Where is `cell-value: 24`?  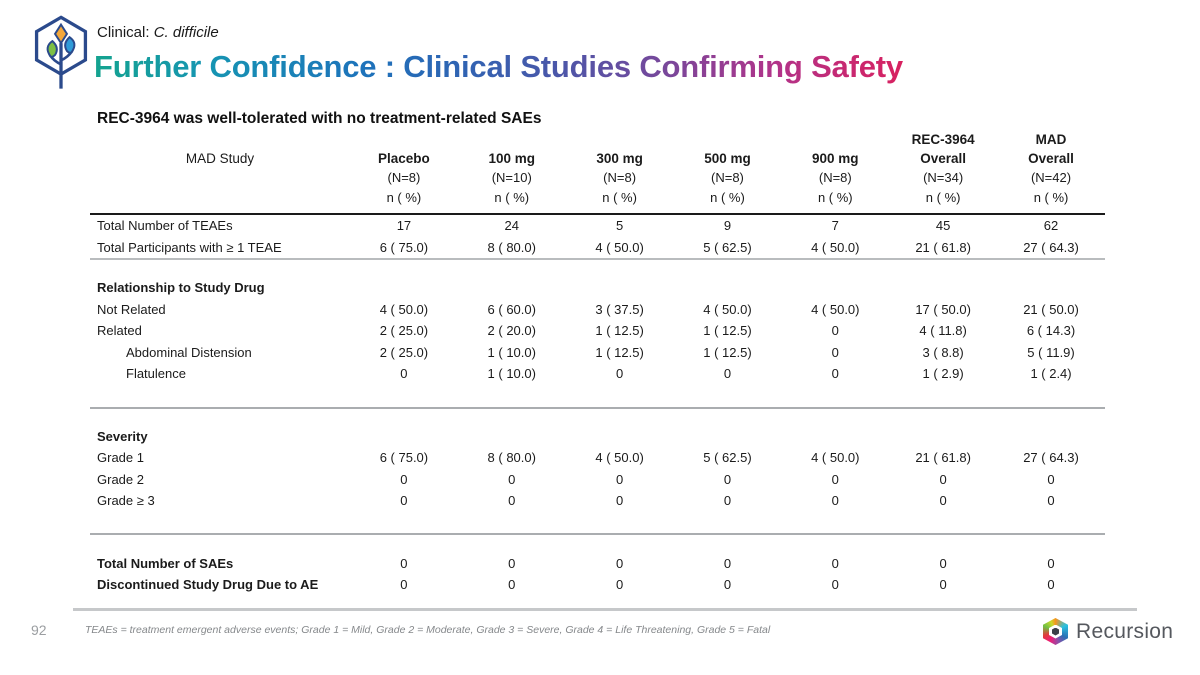 cell-value: 24 is located at coordinates (511, 226).